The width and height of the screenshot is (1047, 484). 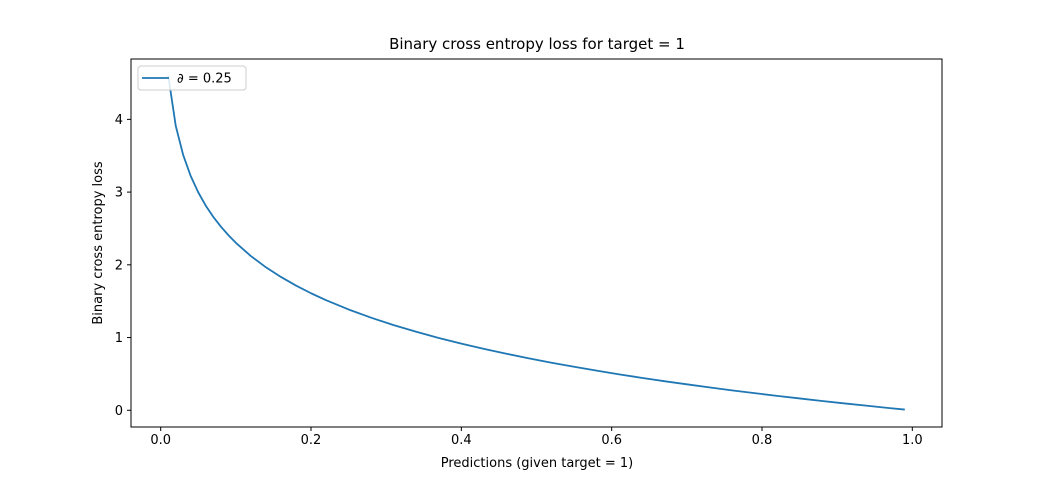 What do you see at coordinates (119, 265) in the screenshot?
I see `y-tick-label: 2` at bounding box center [119, 265].